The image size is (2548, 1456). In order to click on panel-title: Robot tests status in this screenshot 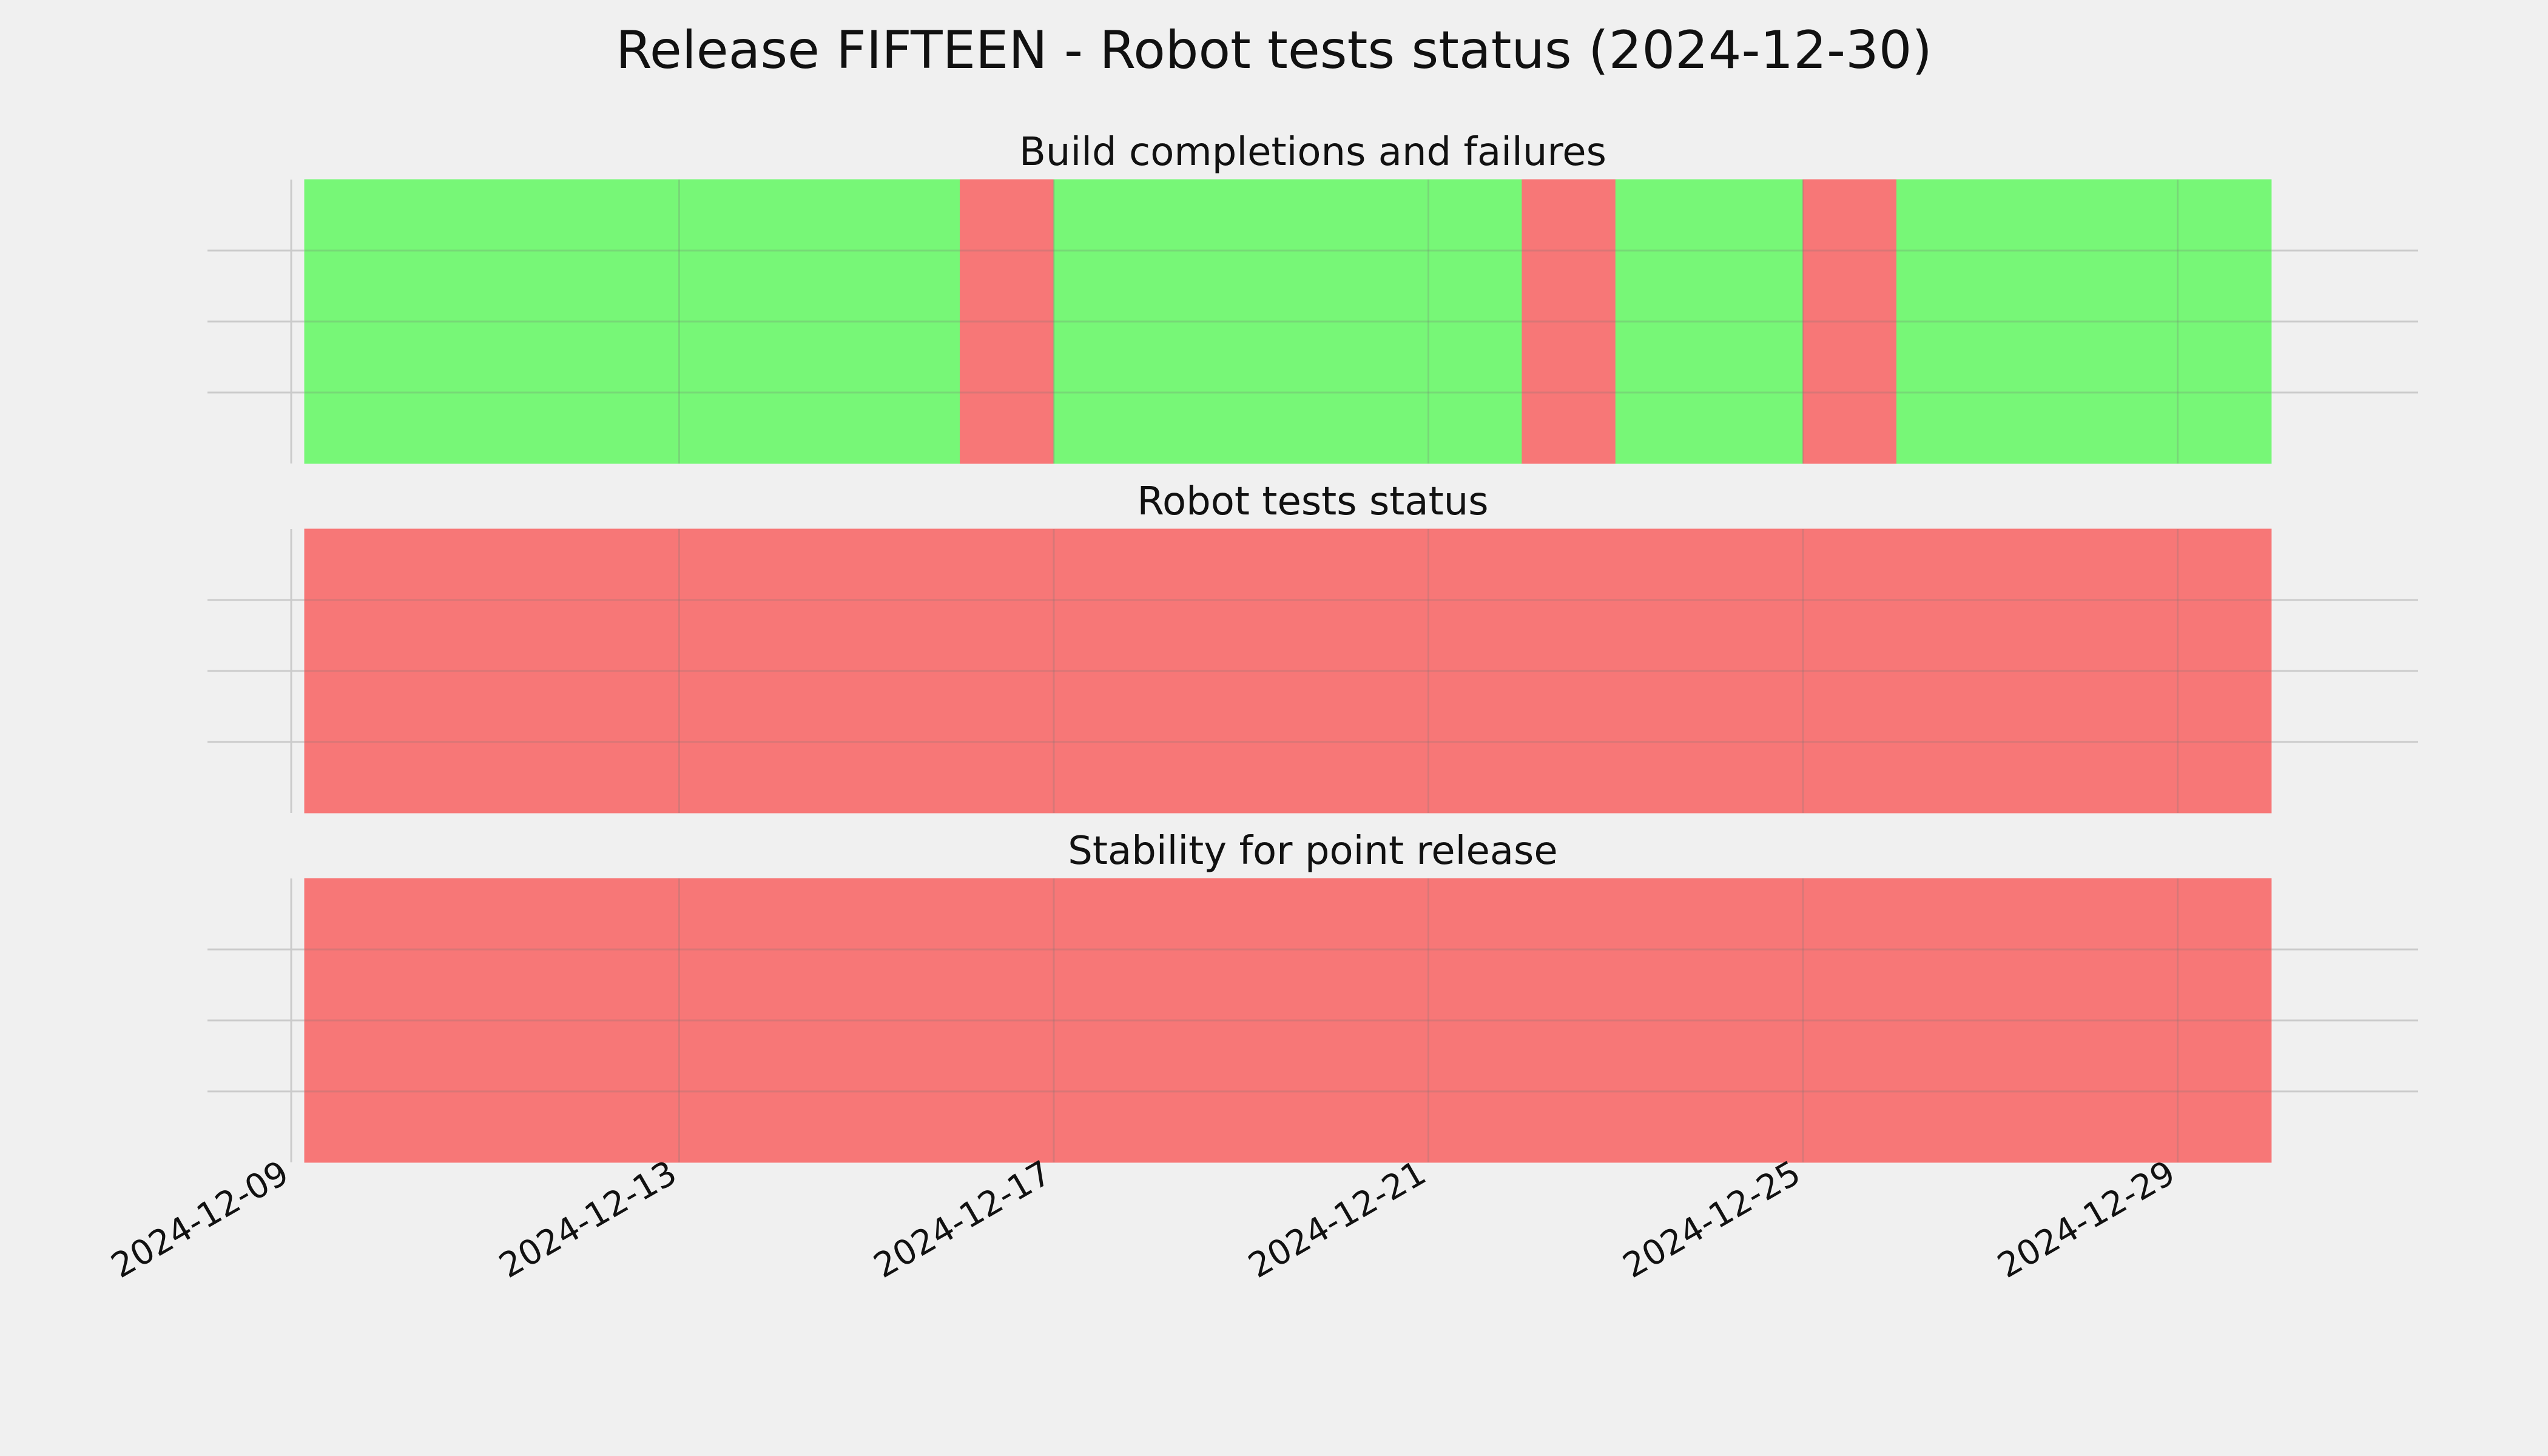, I will do `click(1312, 501)`.